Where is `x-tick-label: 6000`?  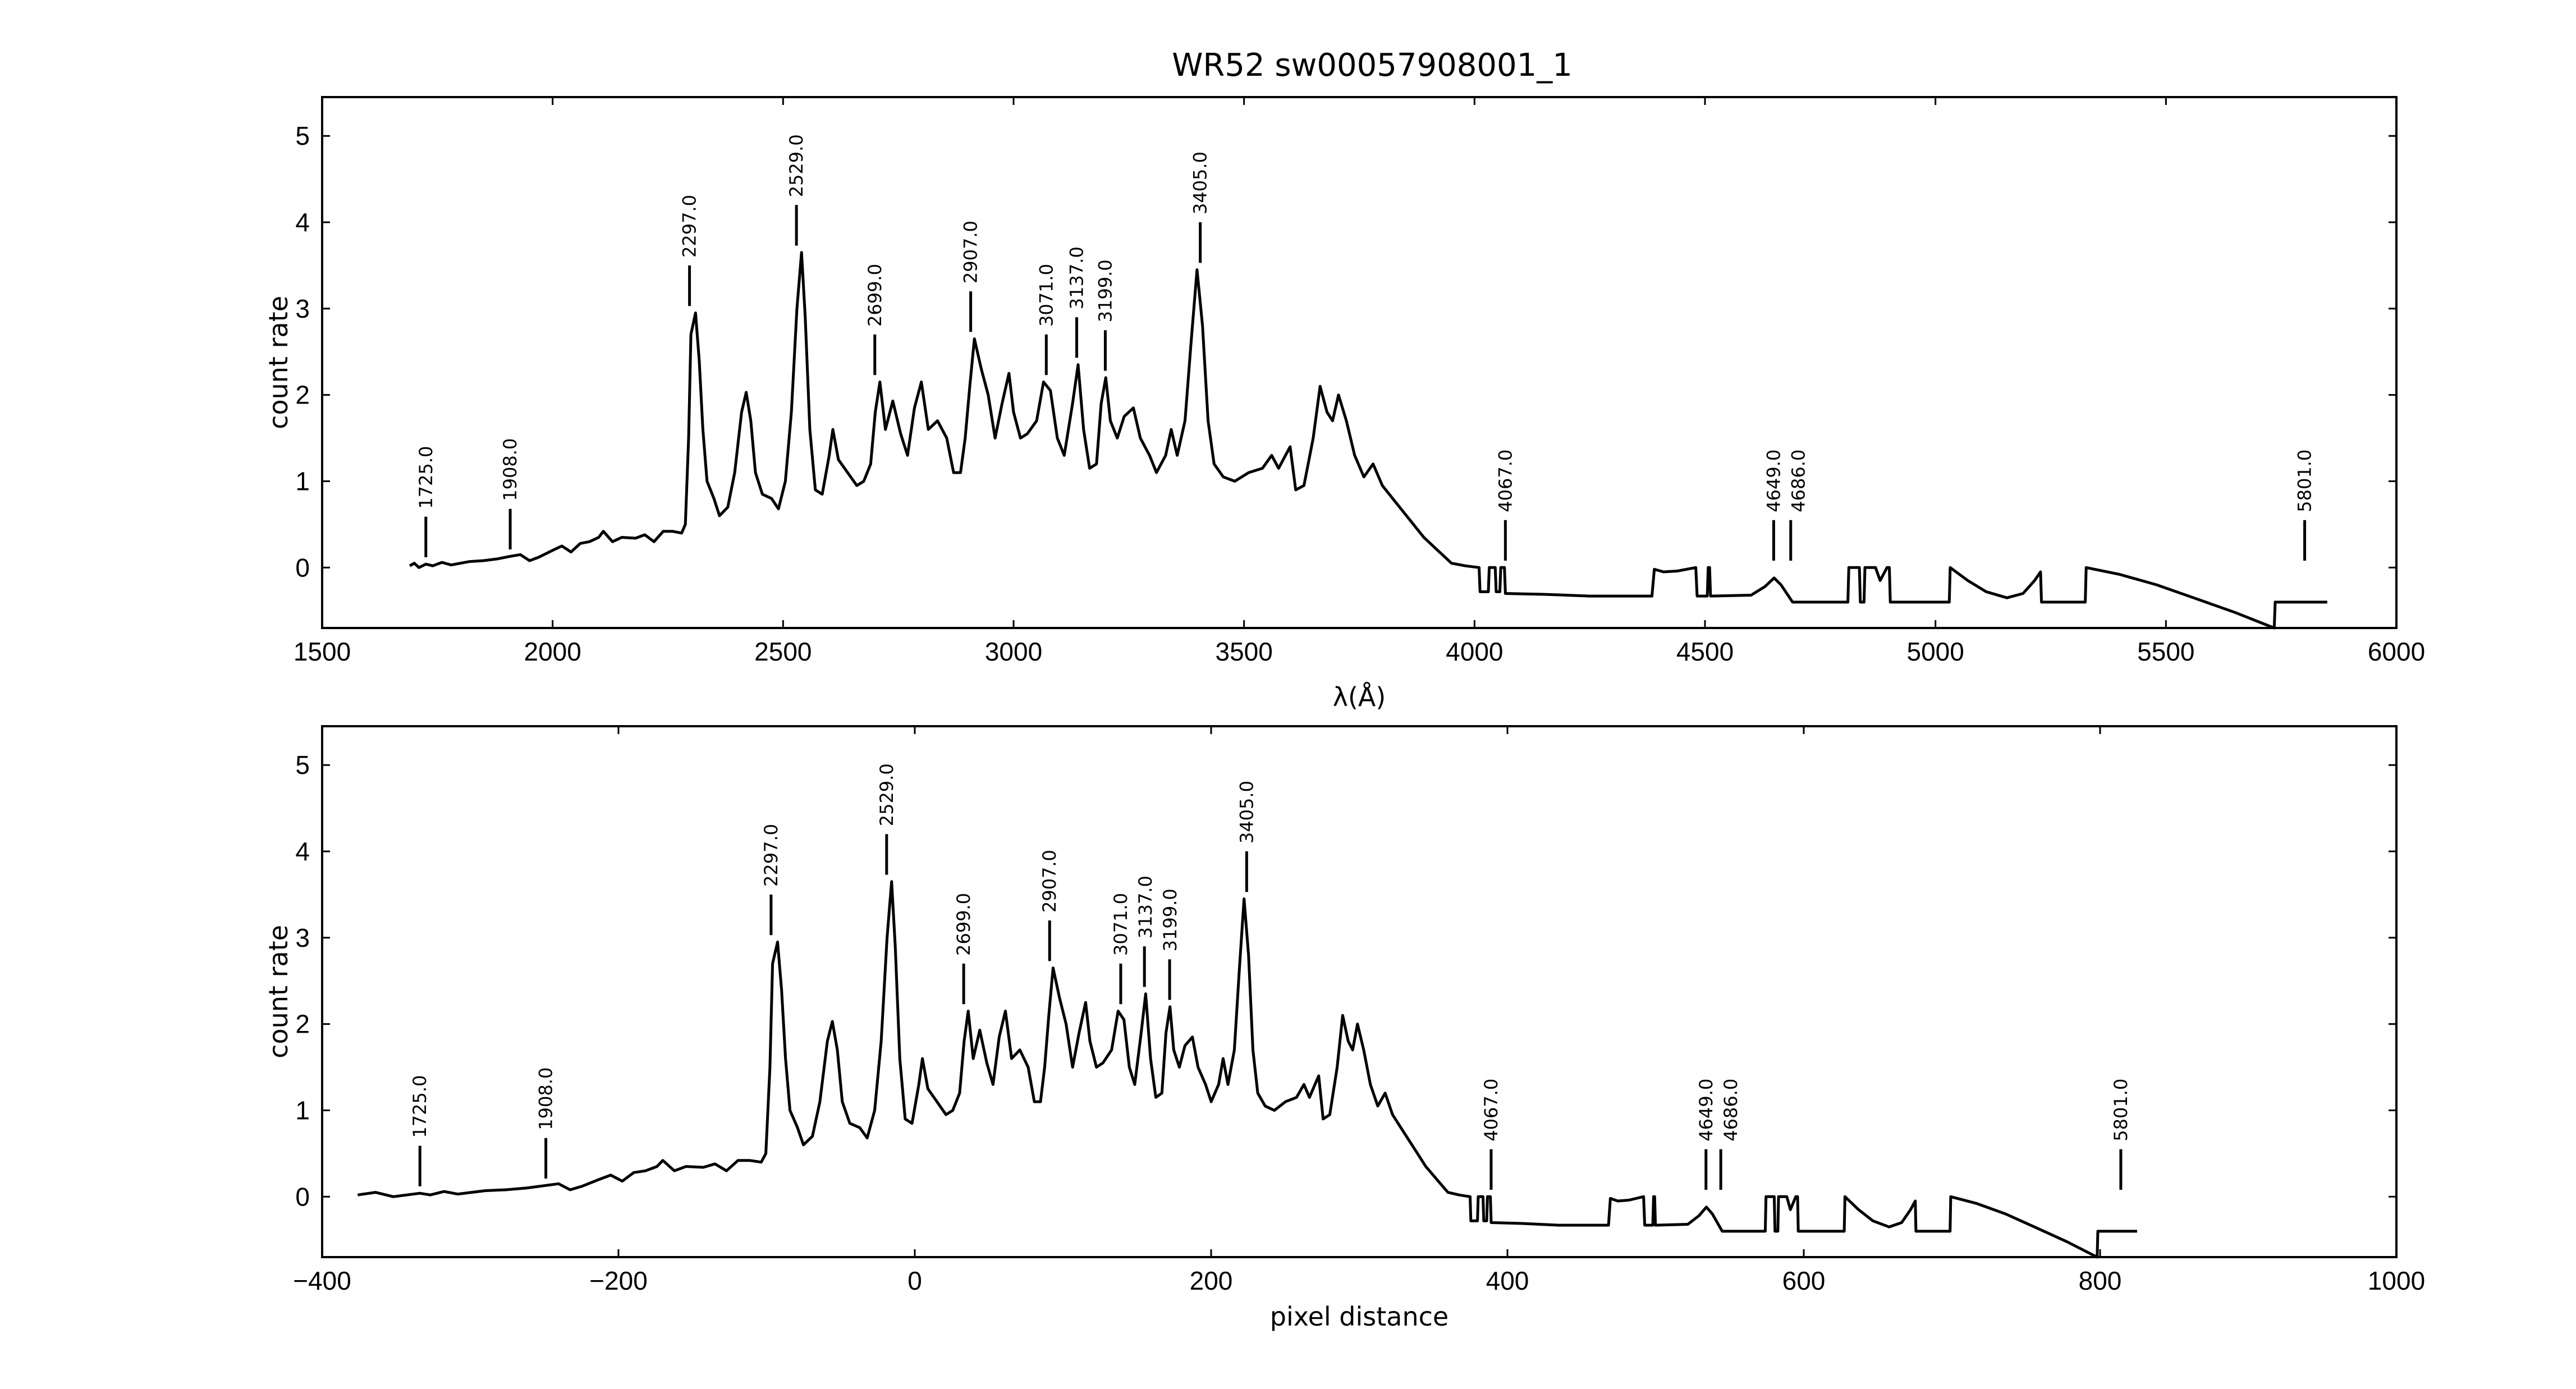 x-tick-label: 6000 is located at coordinates (2396, 651).